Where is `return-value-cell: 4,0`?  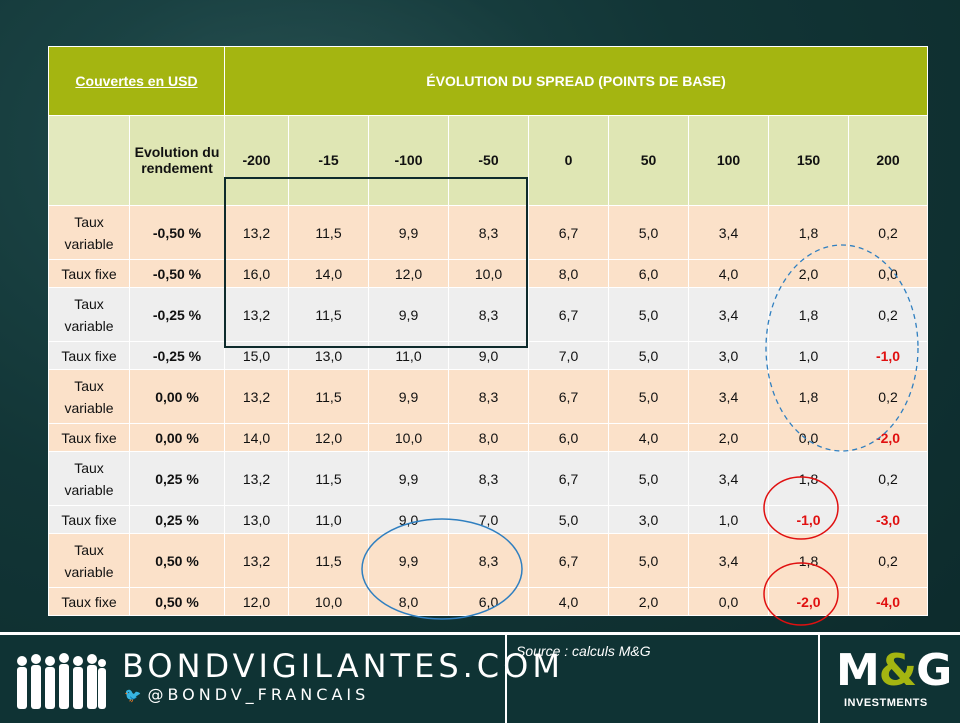 return-value-cell: 4,0 is located at coordinates (568, 601).